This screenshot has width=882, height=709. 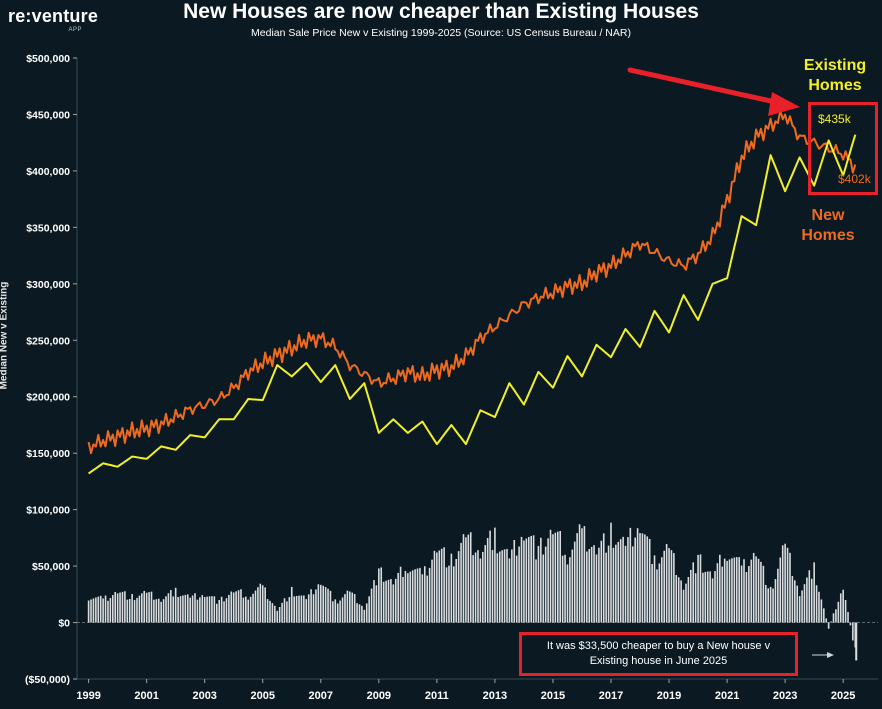 What do you see at coordinates (47, 680) in the screenshot?
I see `y-tick-label: ($50,000)` at bounding box center [47, 680].